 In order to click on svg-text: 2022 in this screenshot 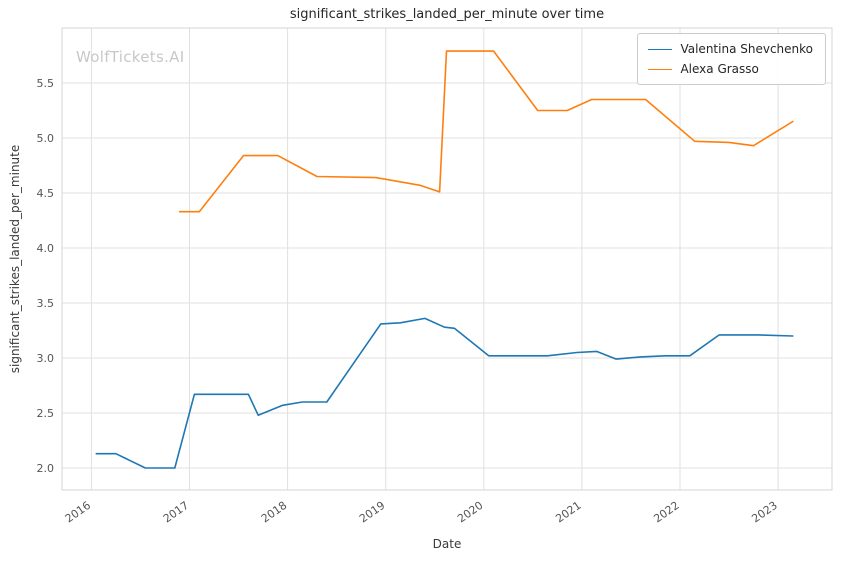, I will do `click(666, 512)`.